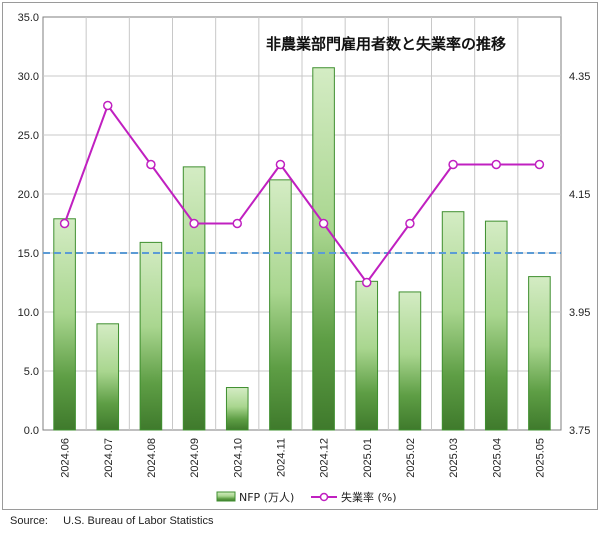  What do you see at coordinates (109, 458) in the screenshot?
I see `category-label: 2024.07` at bounding box center [109, 458].